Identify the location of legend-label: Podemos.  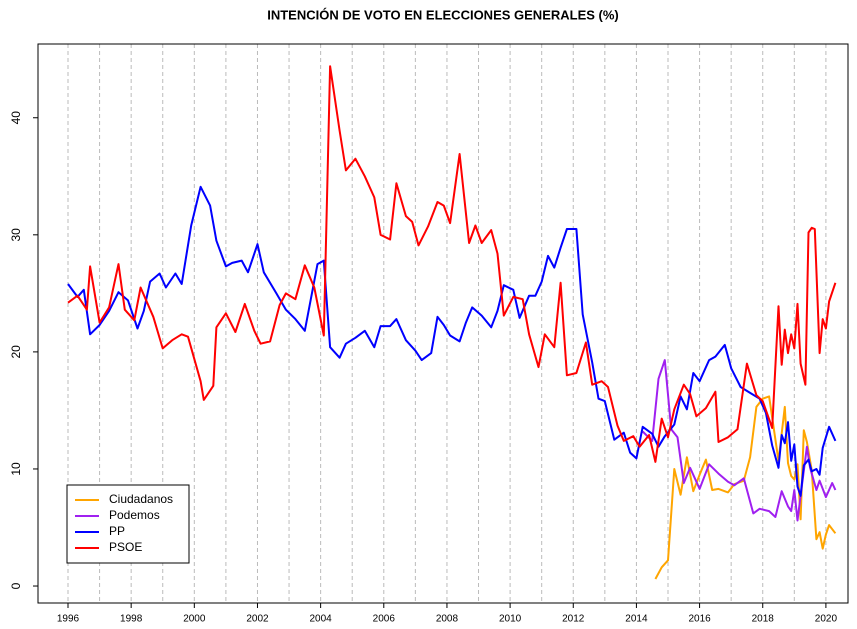
(134, 515).